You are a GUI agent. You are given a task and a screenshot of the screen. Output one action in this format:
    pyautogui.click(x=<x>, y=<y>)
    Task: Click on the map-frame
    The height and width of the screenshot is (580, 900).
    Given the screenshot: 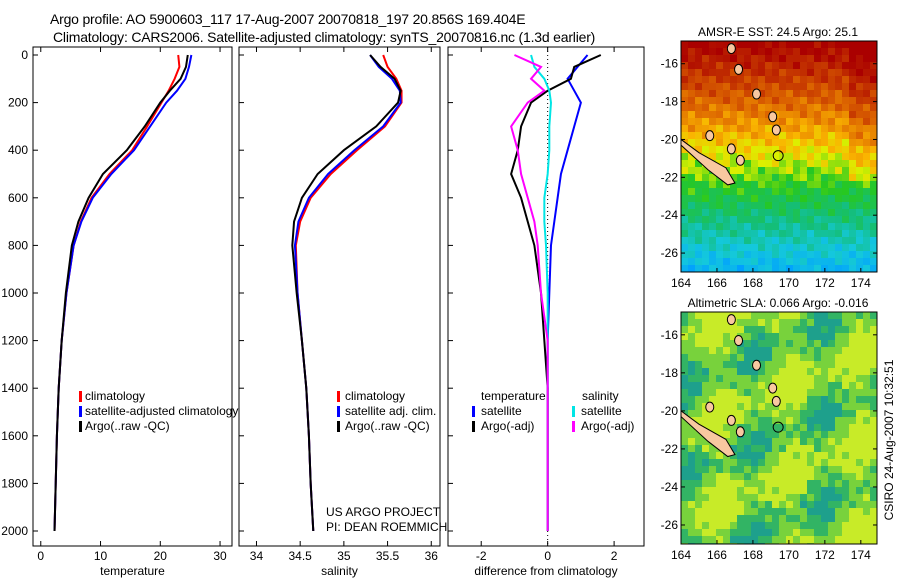 What is the action you would take?
    pyautogui.click(x=779, y=156)
    